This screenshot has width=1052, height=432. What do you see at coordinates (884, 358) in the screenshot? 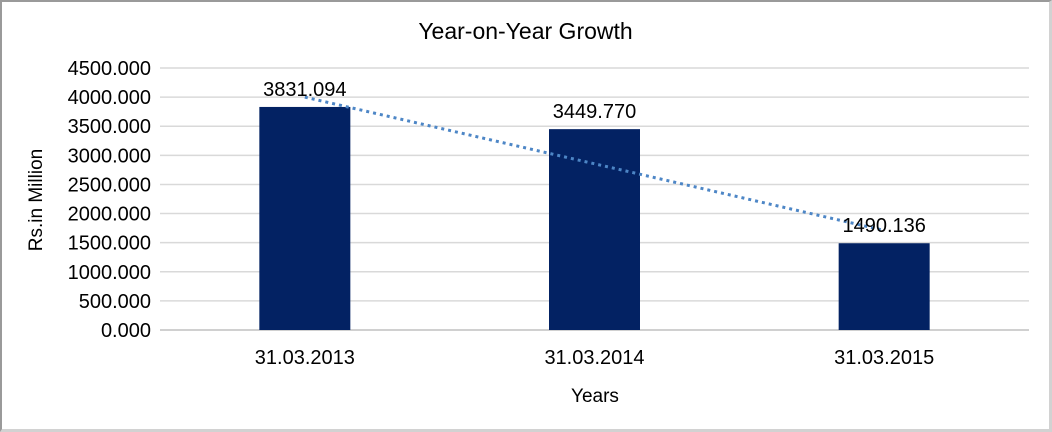
I see `x-tick-label: 31.03.2015` at bounding box center [884, 358].